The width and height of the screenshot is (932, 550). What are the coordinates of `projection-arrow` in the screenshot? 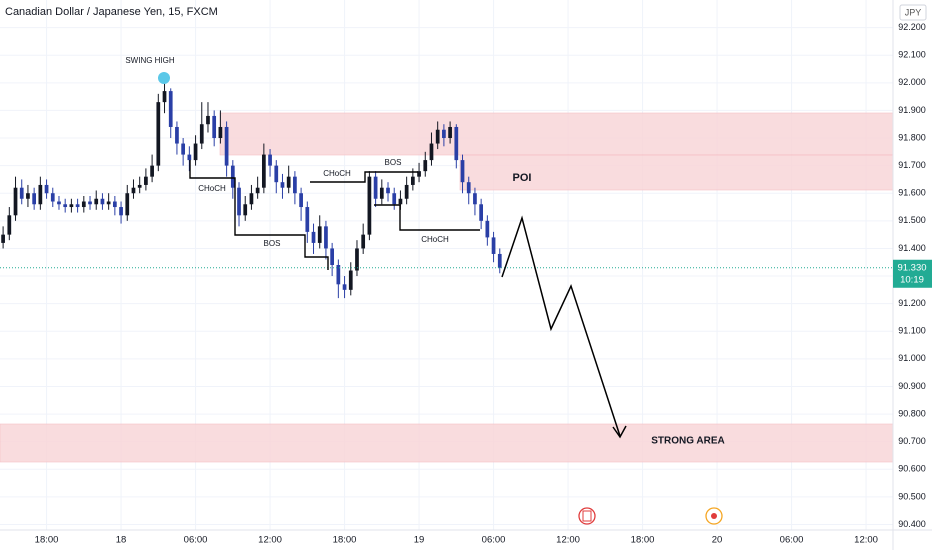 It's located at (619, 432).